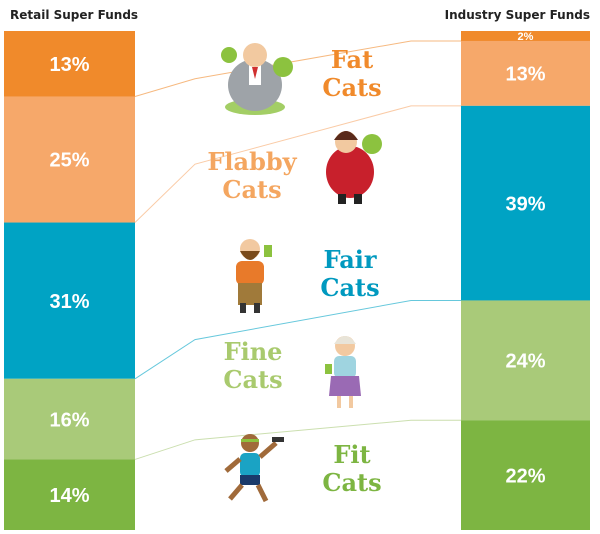 The height and width of the screenshot is (534, 600). What do you see at coordinates (254, 276) in the screenshot?
I see `fair-cat-icon` at bounding box center [254, 276].